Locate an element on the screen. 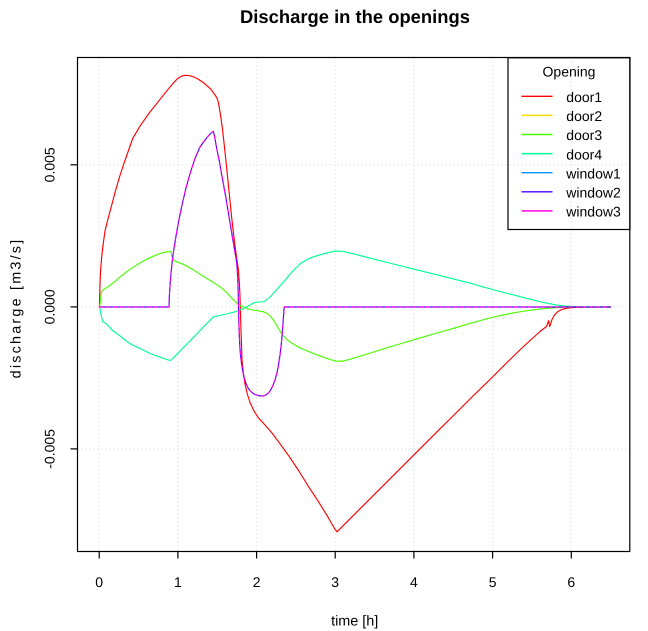  svg-text: time [h] is located at coordinates (354, 621).